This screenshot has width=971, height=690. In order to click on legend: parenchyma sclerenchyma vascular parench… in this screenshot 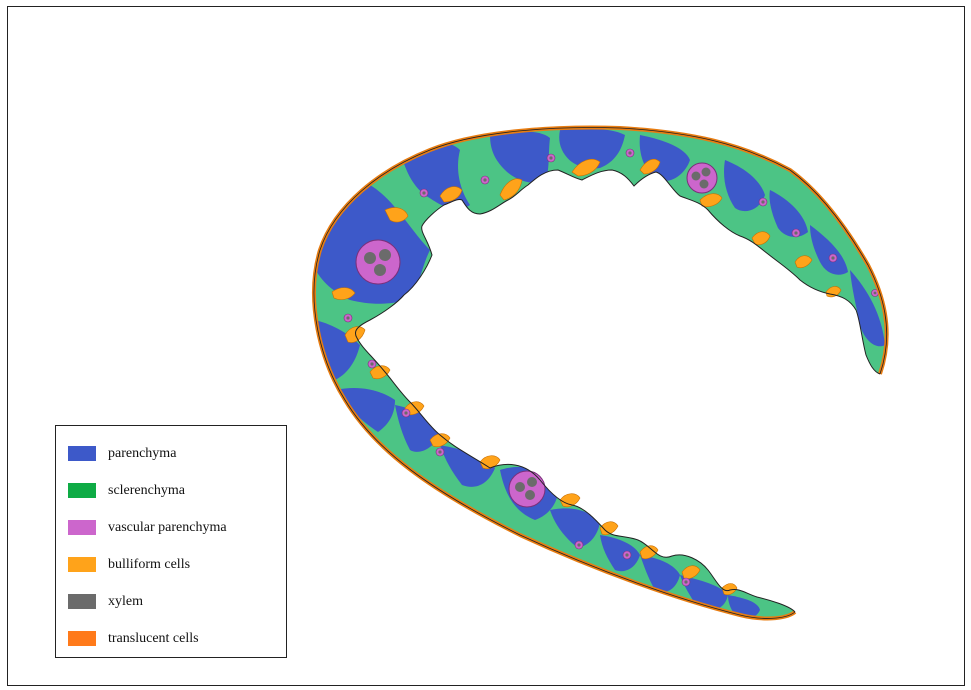, I will do `click(171, 541)`.